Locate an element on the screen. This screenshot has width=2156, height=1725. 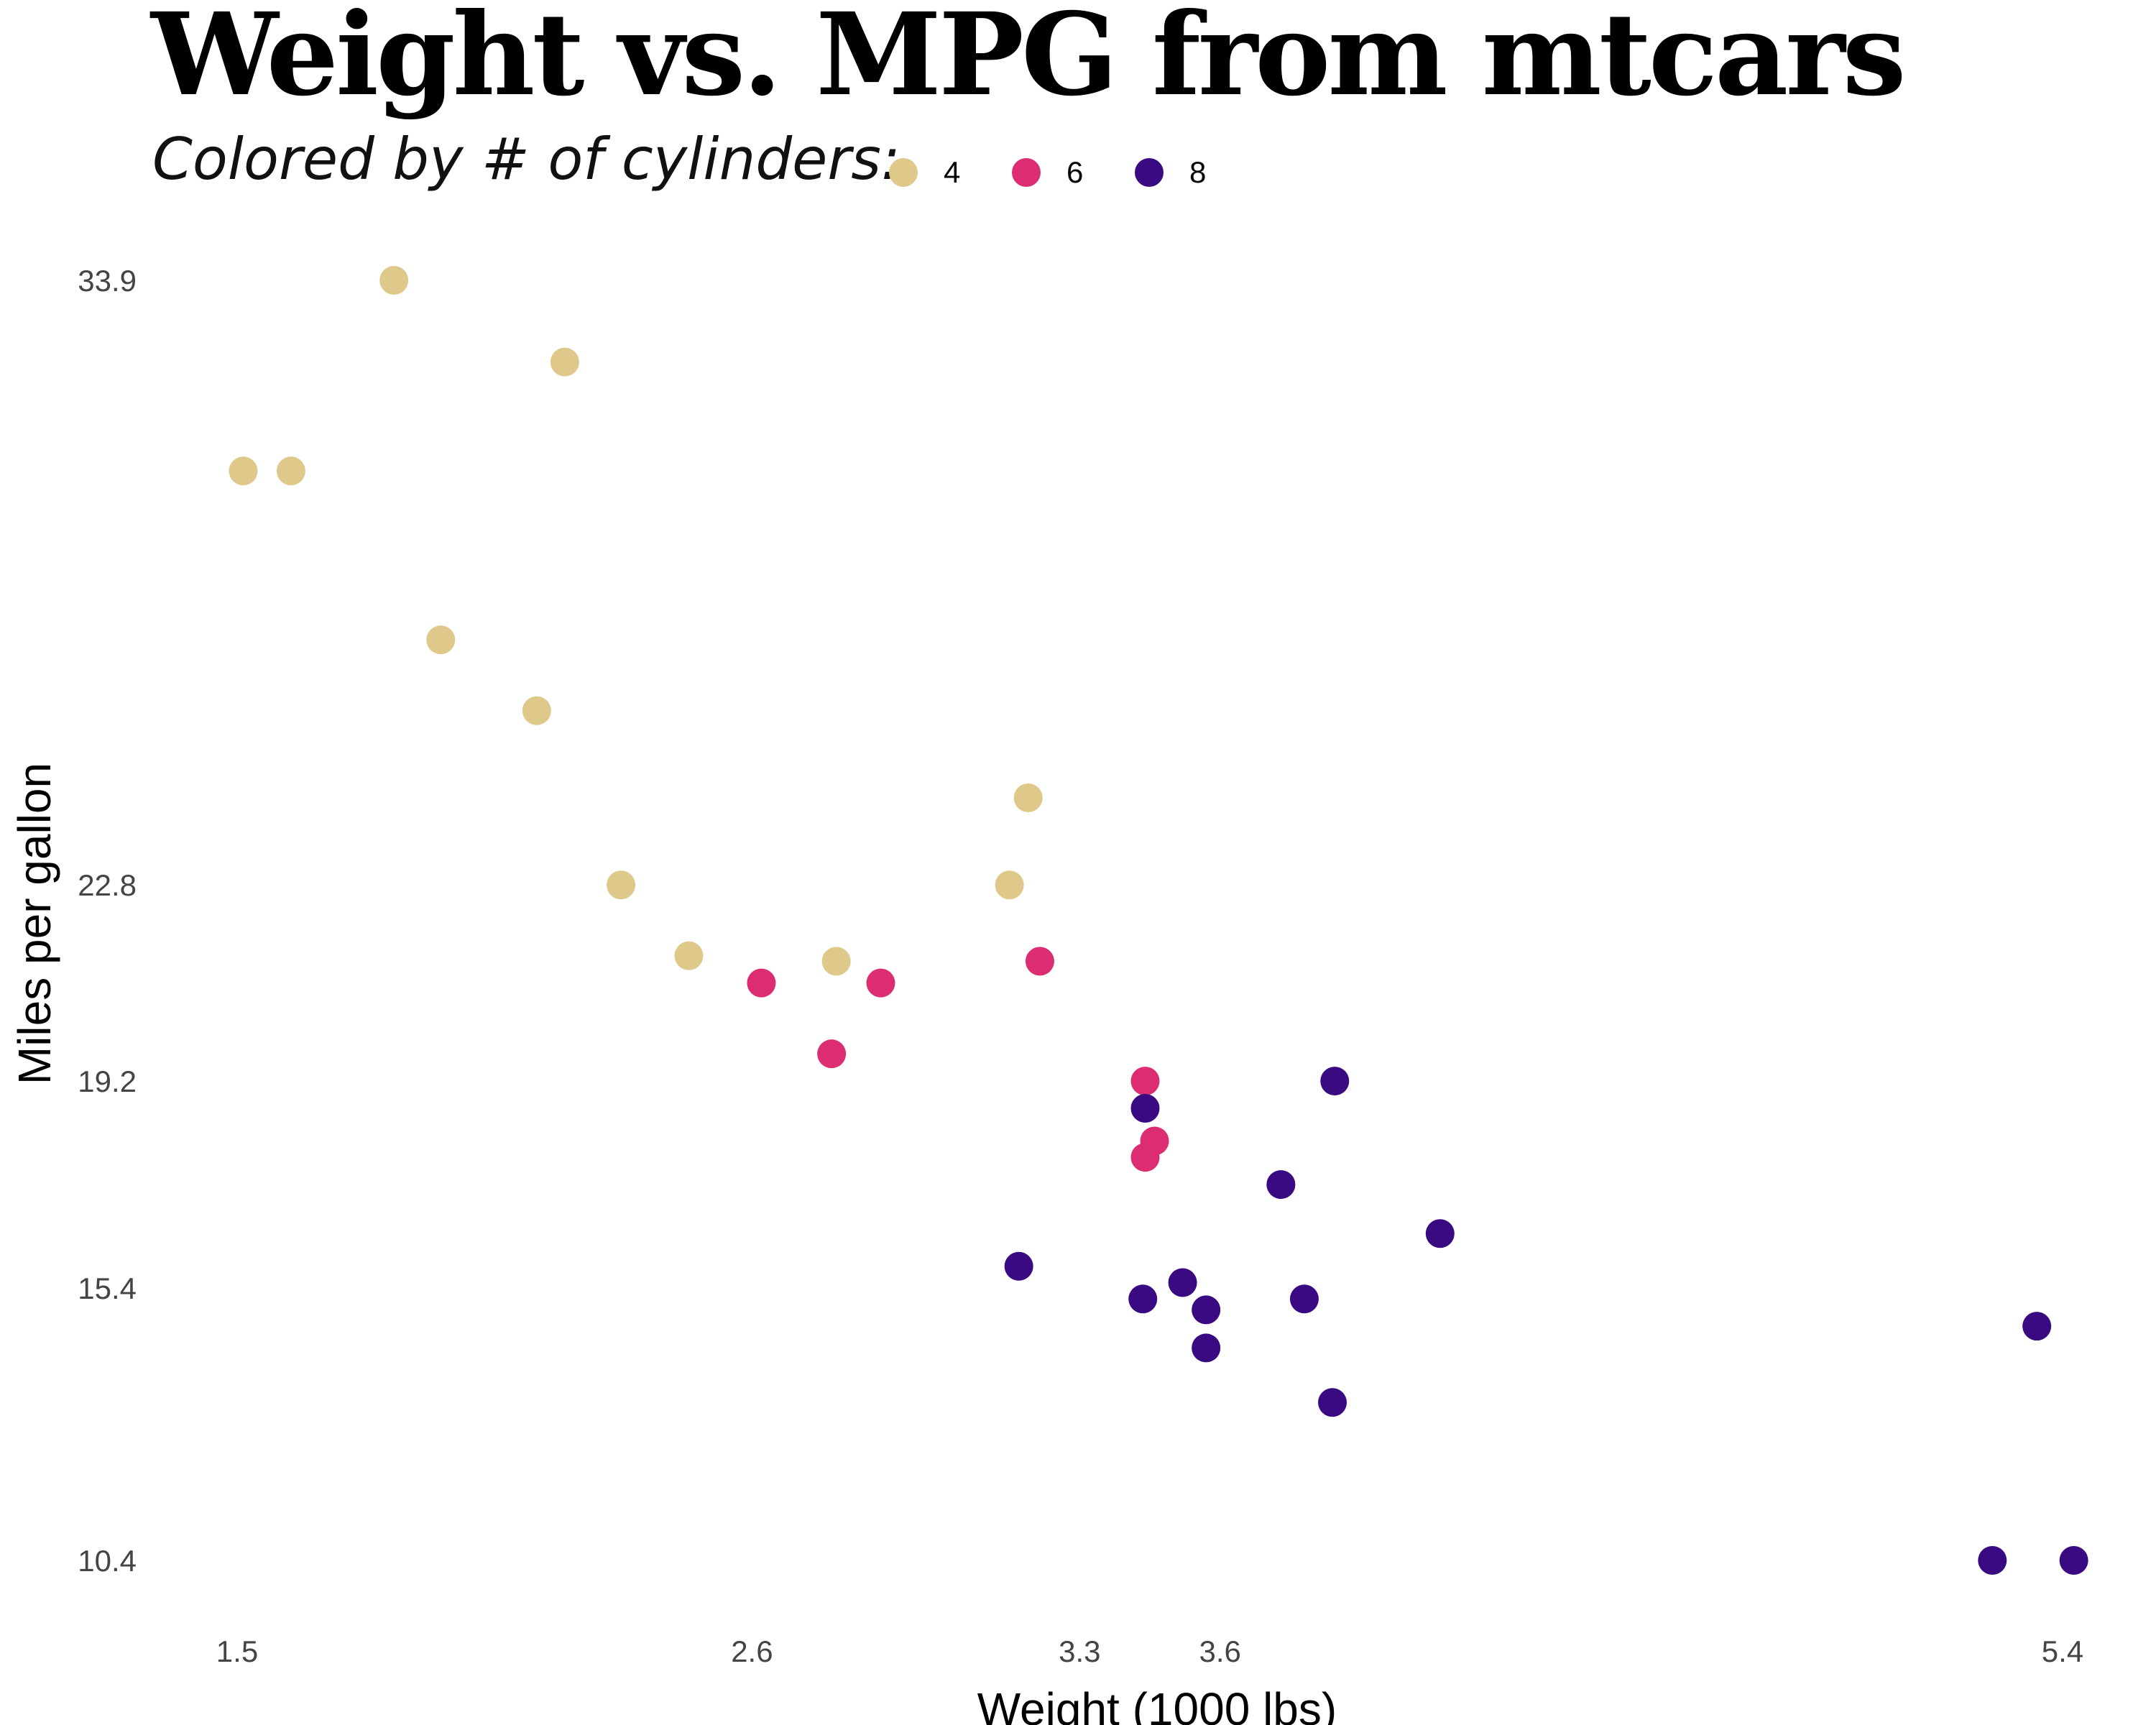
y-axis-label: Miles per gallon is located at coordinates (34, 924).